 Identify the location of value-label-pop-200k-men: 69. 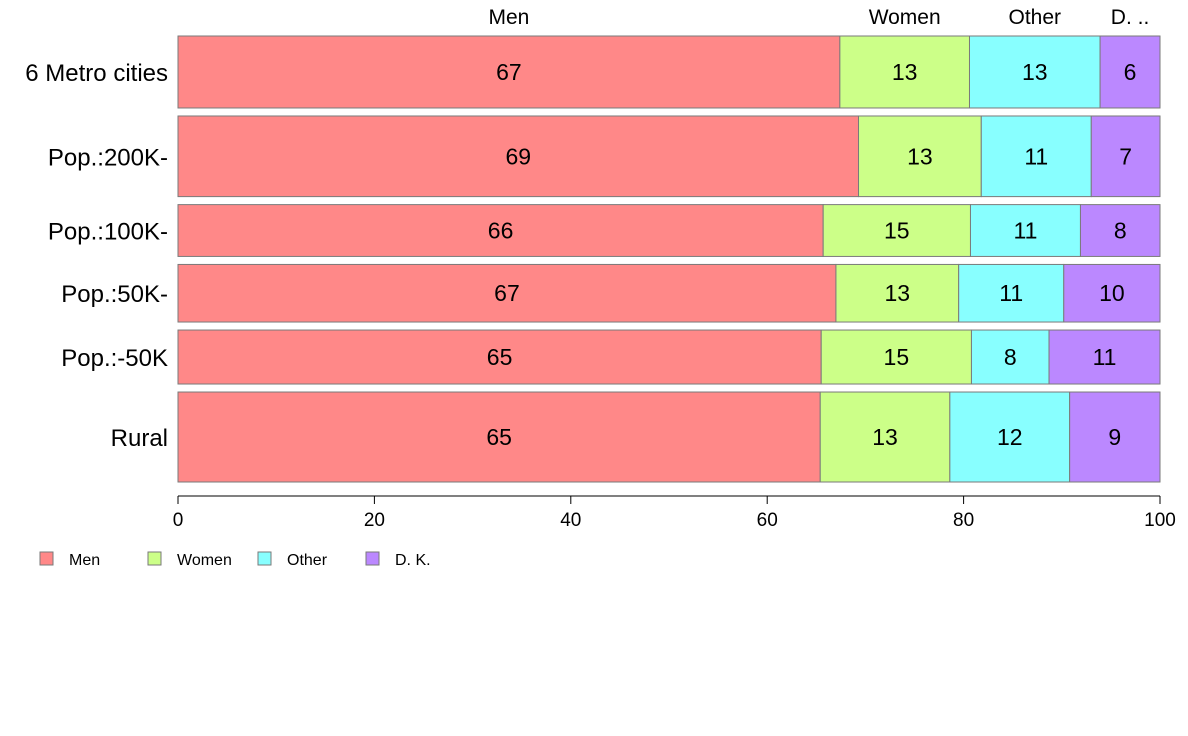
(518, 156).